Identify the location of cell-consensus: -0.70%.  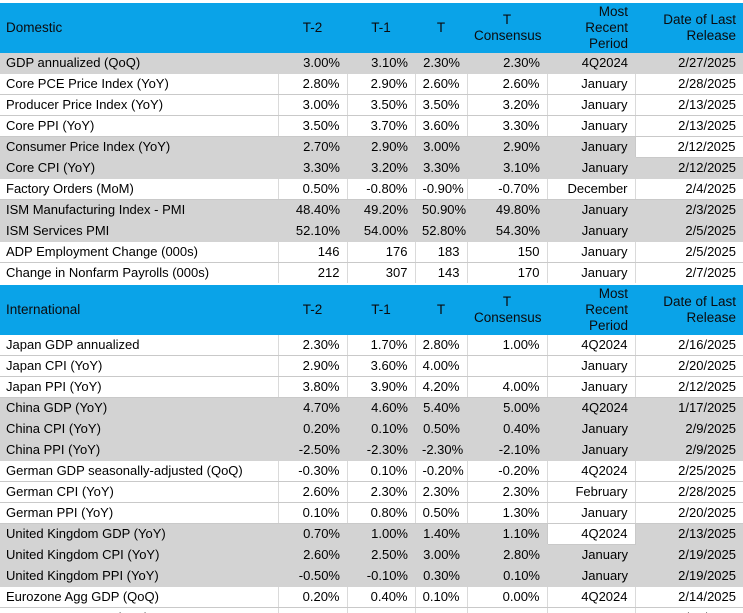
(507, 189).